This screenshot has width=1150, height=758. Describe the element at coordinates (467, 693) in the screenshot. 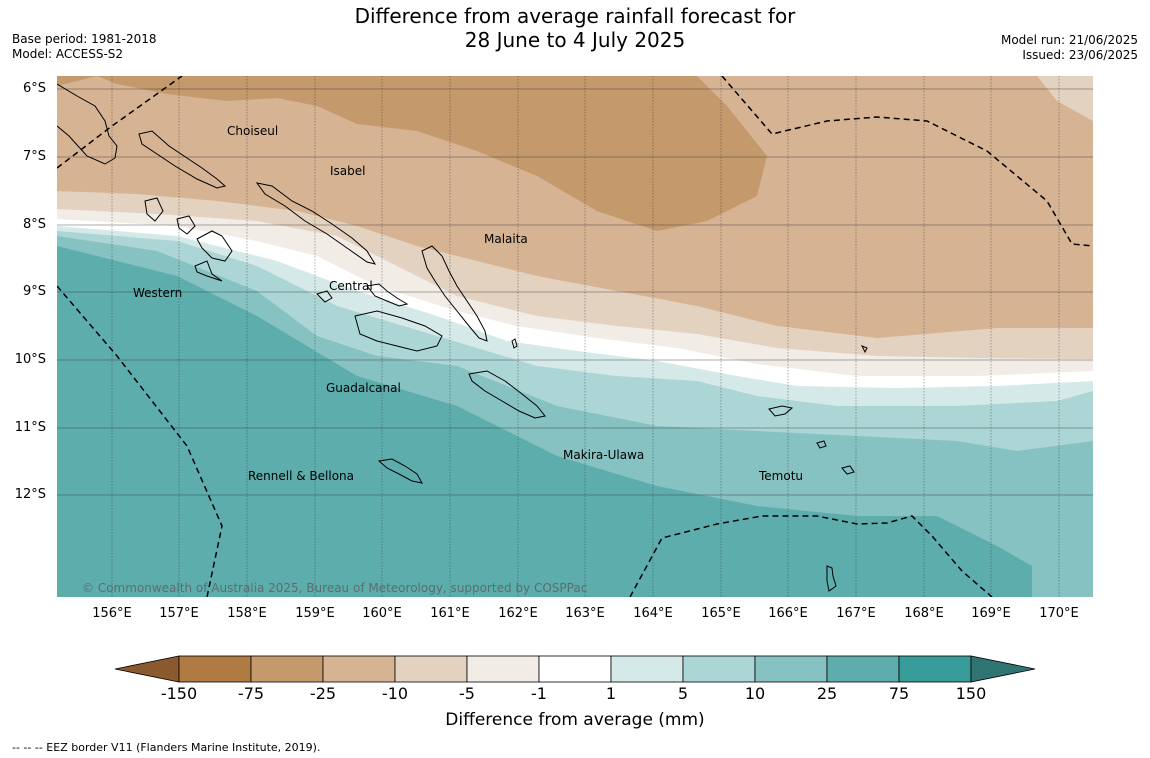

I see `colorbar-tick-label: -5` at that location.